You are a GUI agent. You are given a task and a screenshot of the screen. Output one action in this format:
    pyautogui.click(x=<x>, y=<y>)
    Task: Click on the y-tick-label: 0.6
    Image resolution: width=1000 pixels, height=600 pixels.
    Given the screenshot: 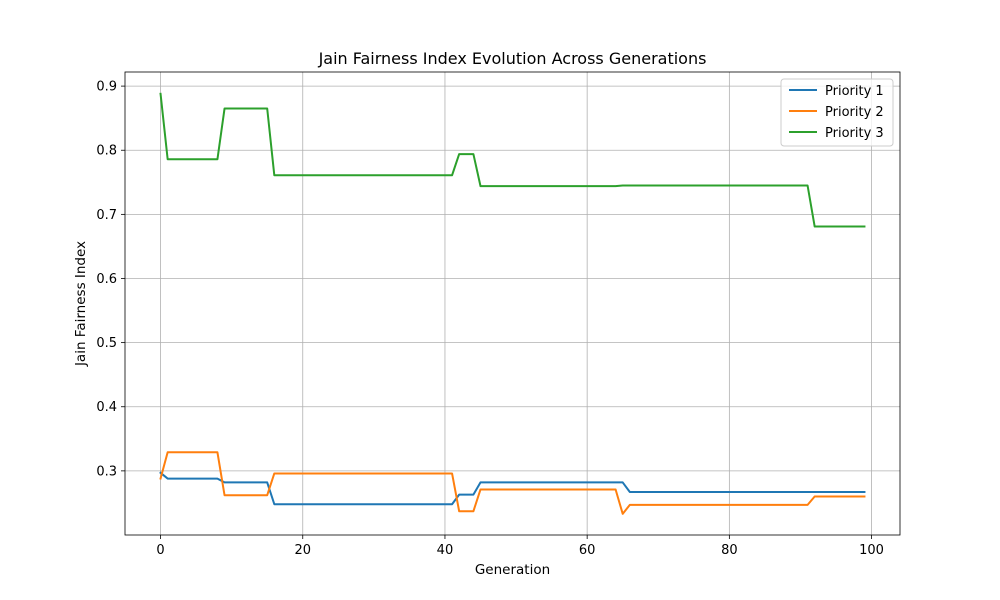 What is the action you would take?
    pyautogui.click(x=106, y=279)
    